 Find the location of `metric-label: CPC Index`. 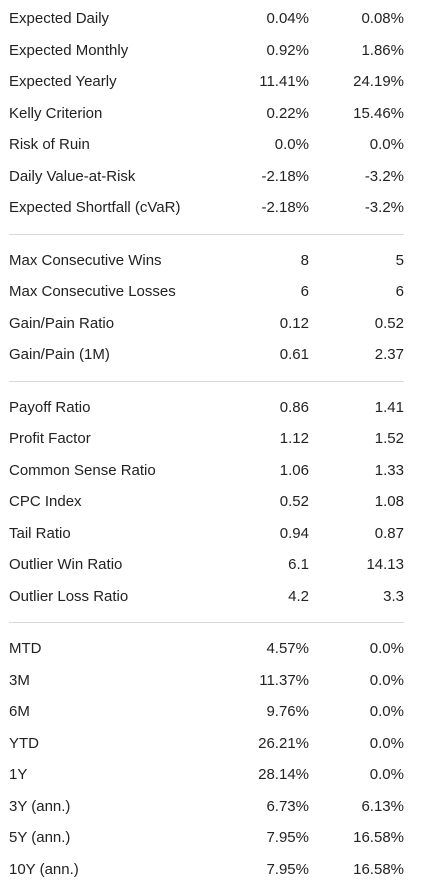

metric-label: CPC Index is located at coordinates (45, 502).